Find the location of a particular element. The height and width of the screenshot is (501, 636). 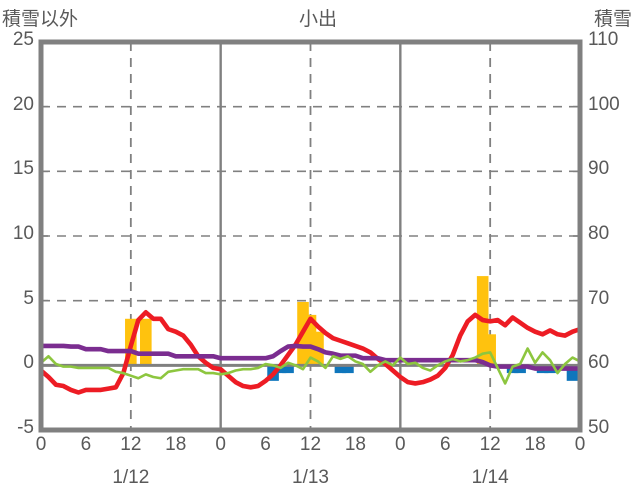

line-wind is located at coordinates (310, 366).